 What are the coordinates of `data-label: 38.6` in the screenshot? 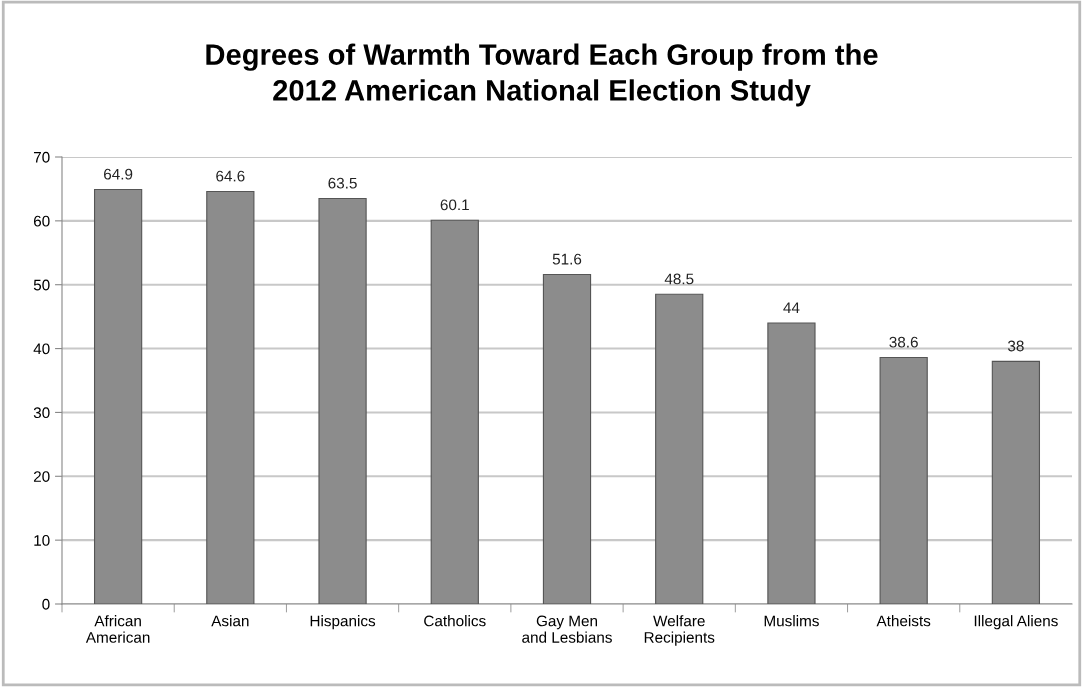 It's located at (903, 342).